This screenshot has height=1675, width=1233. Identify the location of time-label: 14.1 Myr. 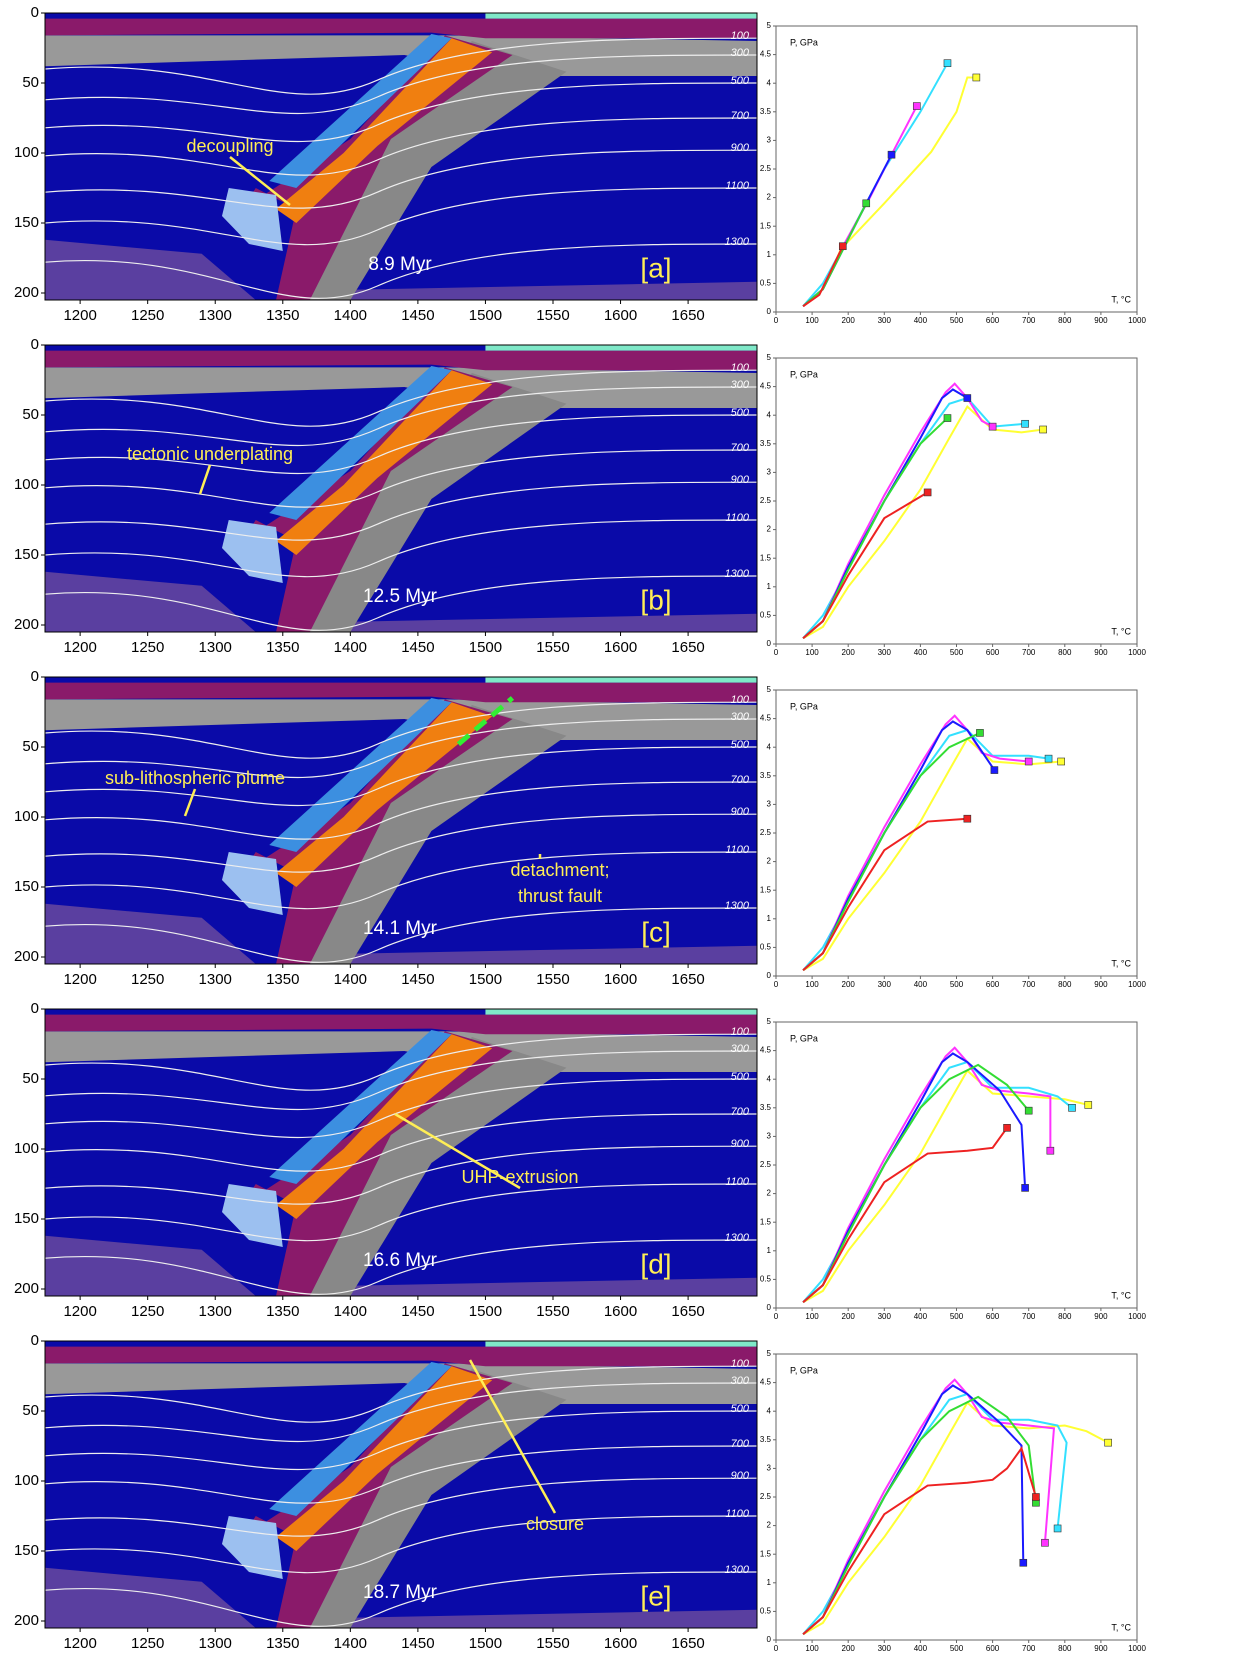
(400, 928).